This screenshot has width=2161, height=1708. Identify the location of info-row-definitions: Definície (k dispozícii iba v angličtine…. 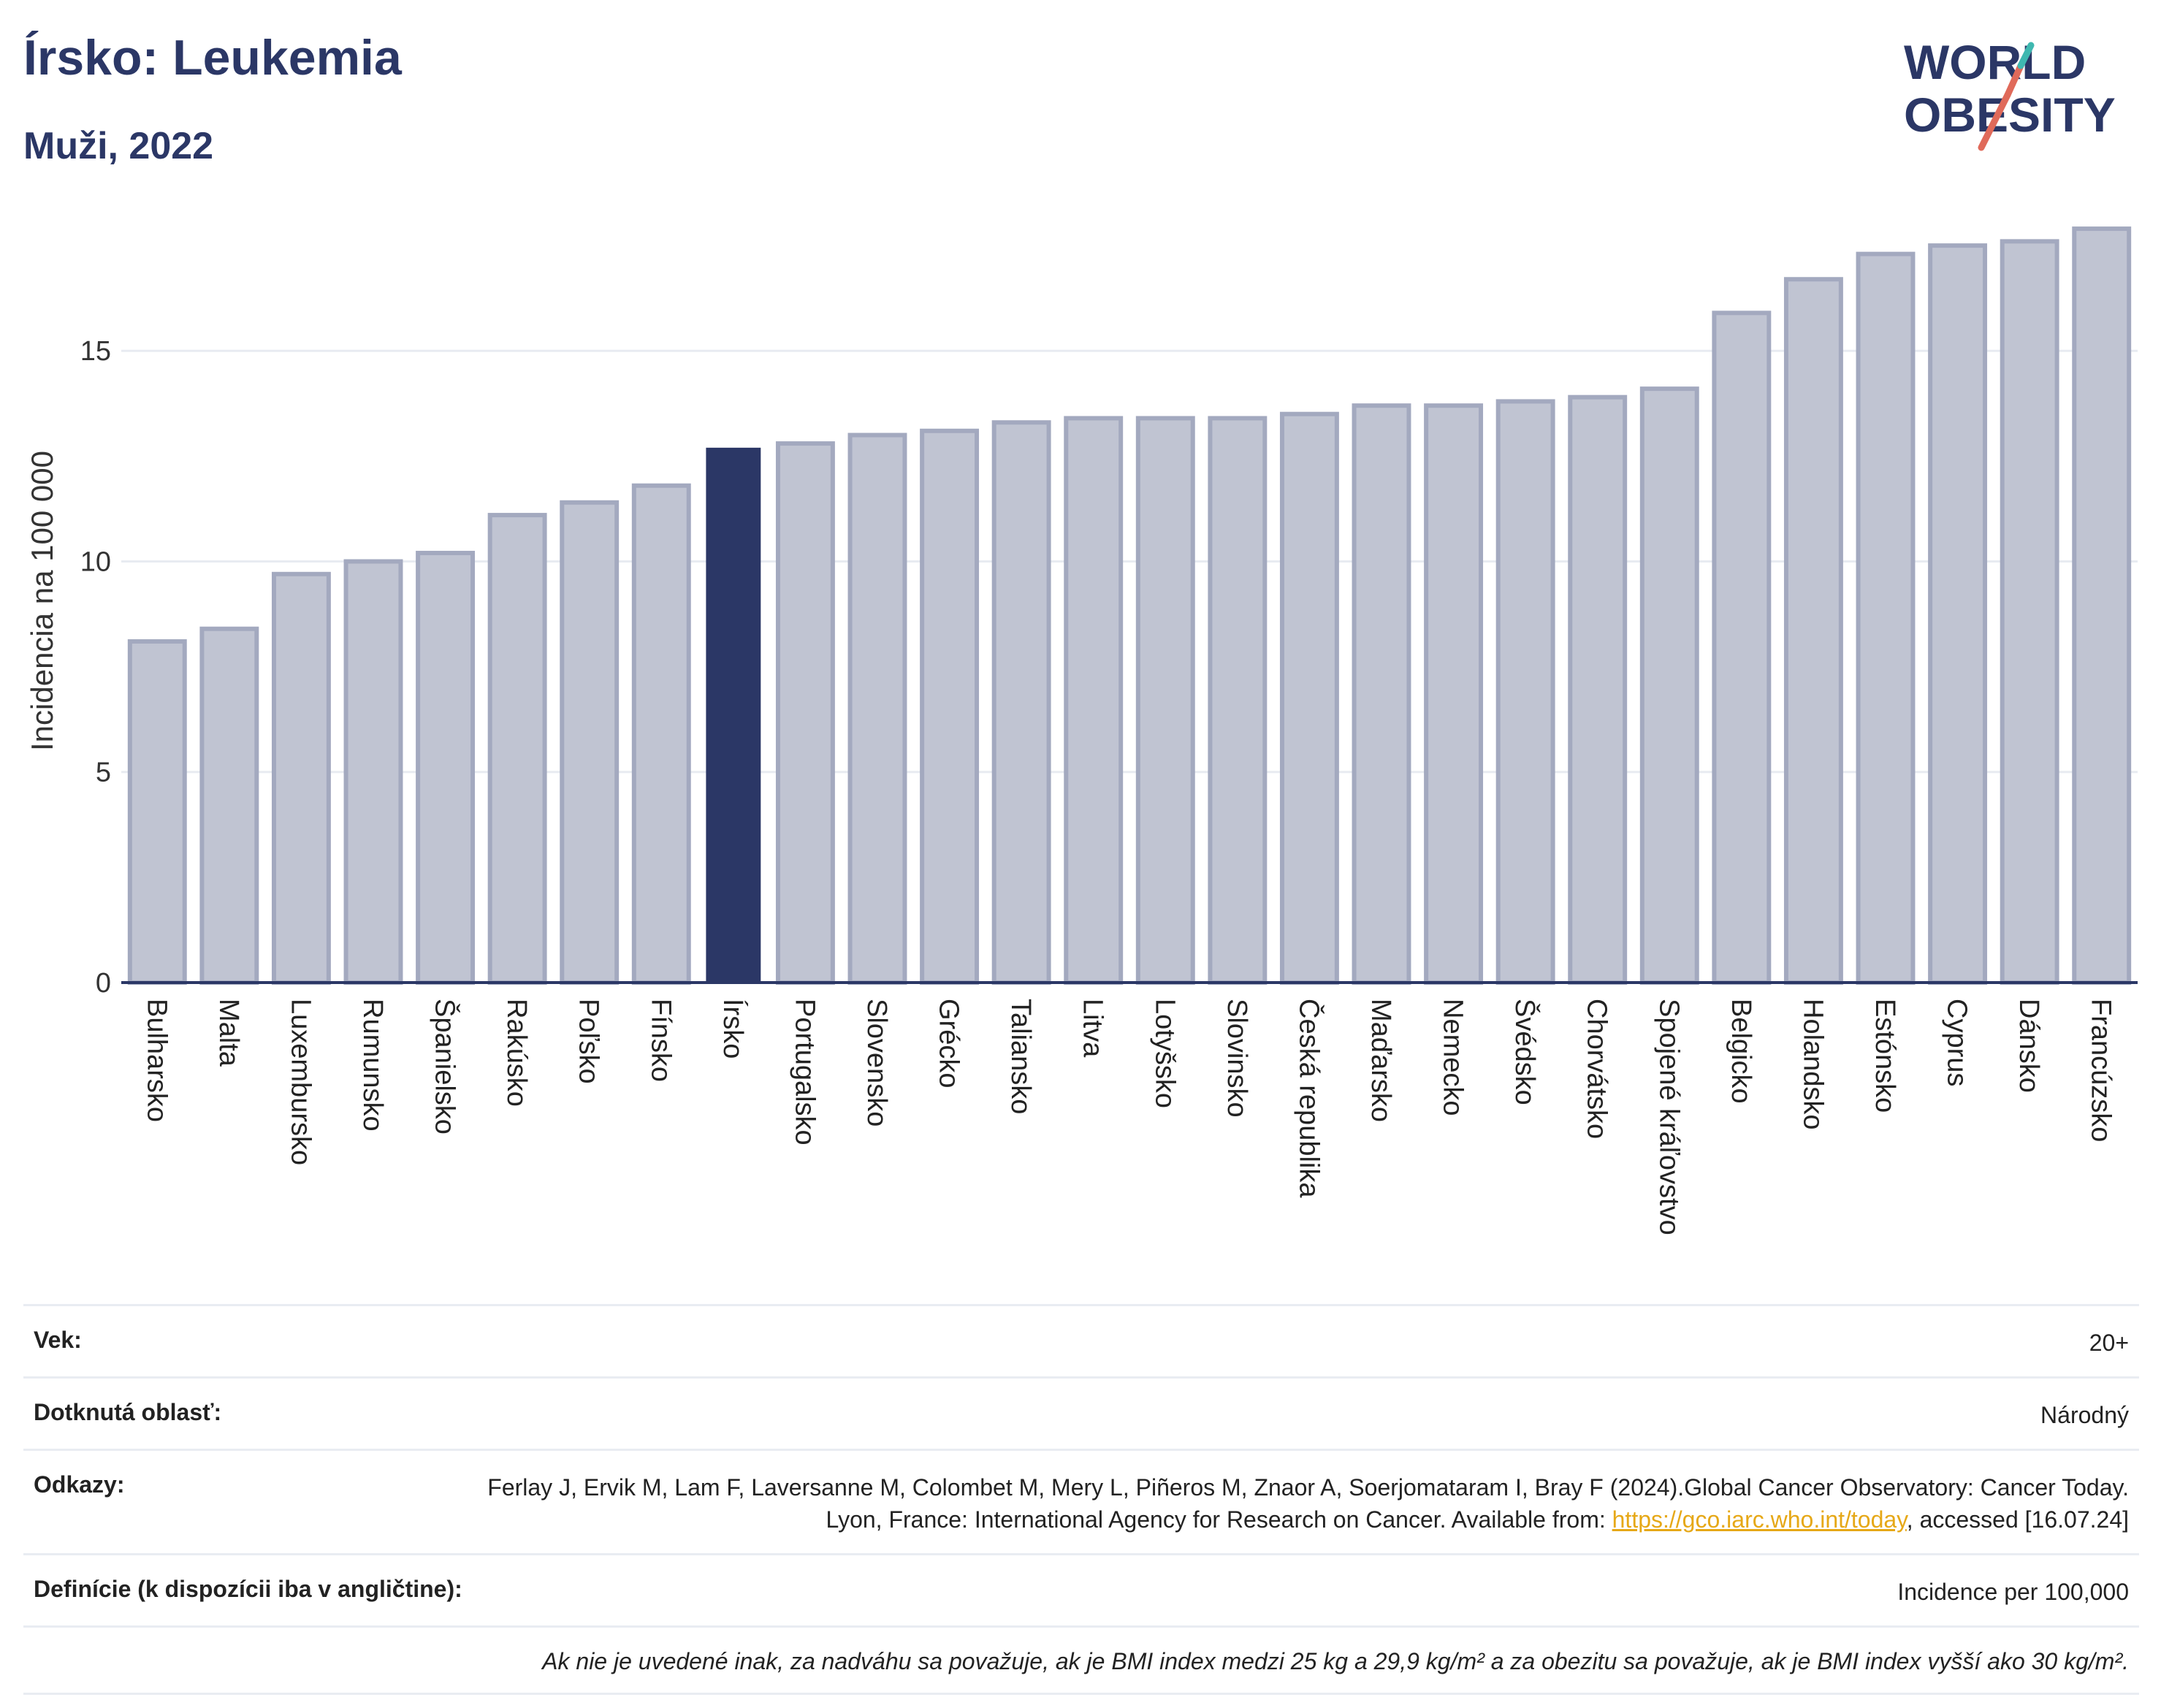
(1081, 1589).